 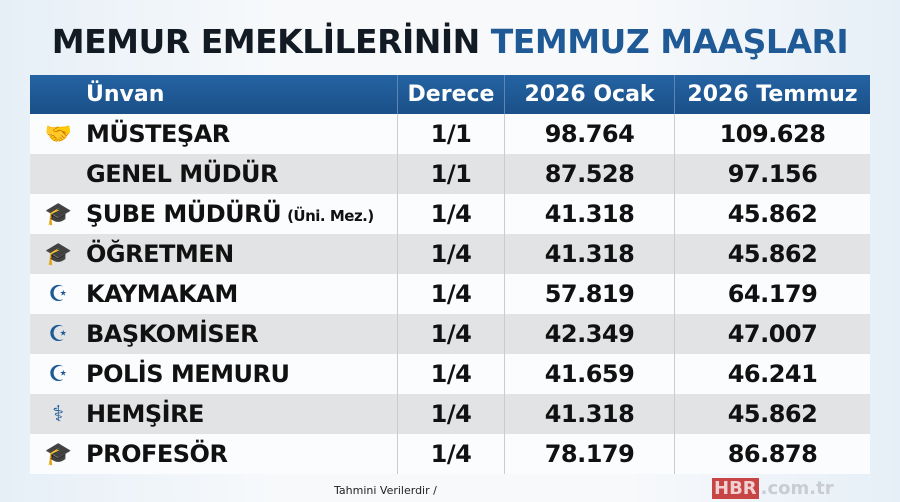 What do you see at coordinates (590, 174) in the screenshot?
I see `cell-ocak: 87.528` at bounding box center [590, 174].